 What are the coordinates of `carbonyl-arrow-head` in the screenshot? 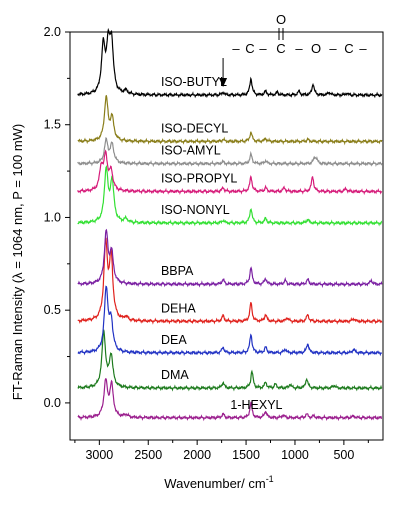 It's located at (223, 82).